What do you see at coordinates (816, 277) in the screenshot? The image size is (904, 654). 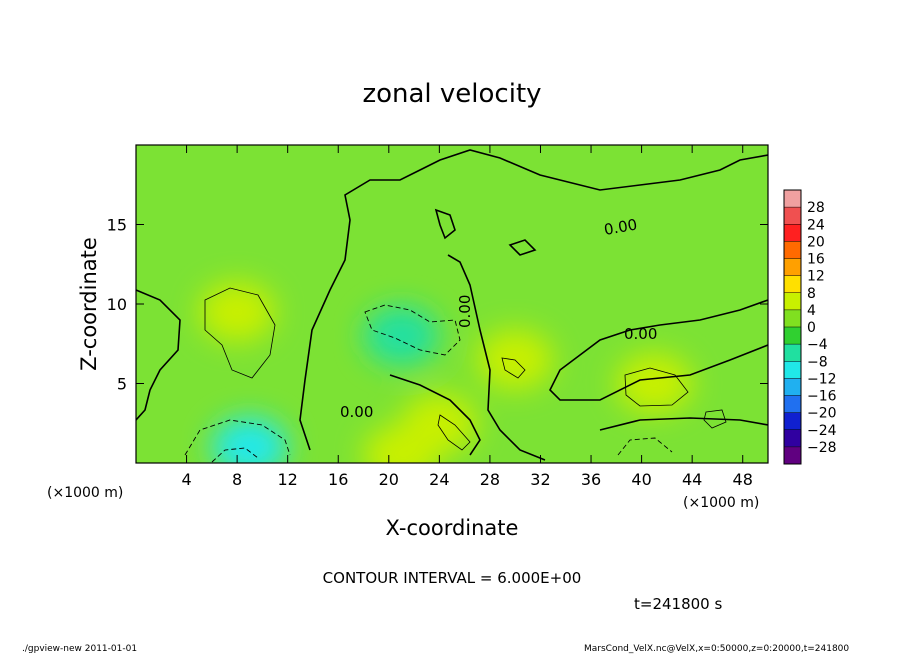 I see `colorbar-label: 12` at bounding box center [816, 277].